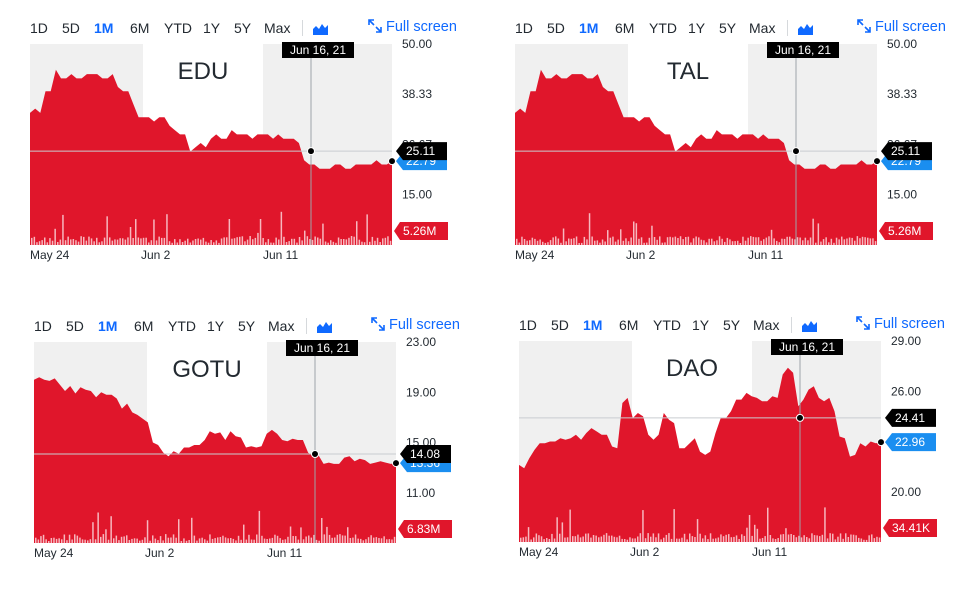 The width and height of the screenshot is (974, 594). I want to click on volume-bars, so click(215, 526).